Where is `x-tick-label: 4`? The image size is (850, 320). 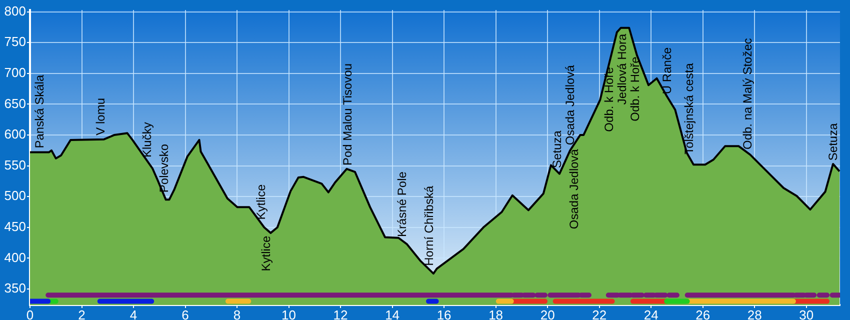 x-tick-label: 4 is located at coordinates (134, 313).